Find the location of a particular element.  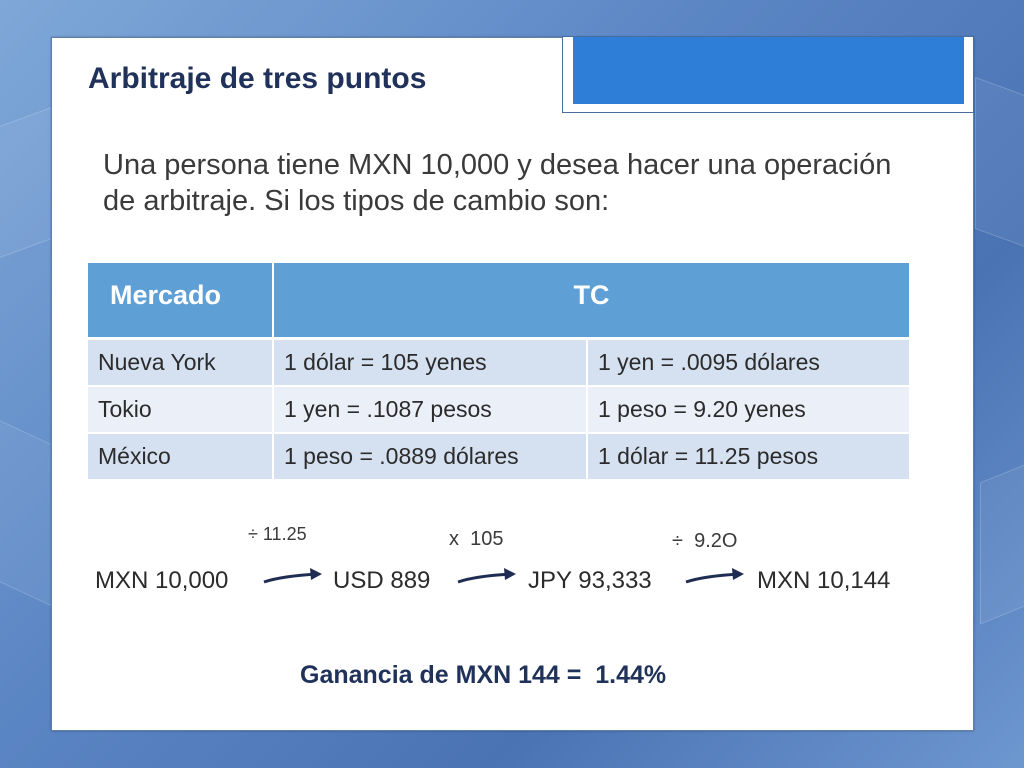

slide-title: Arbitraje de tres puntos is located at coordinates (257, 78).